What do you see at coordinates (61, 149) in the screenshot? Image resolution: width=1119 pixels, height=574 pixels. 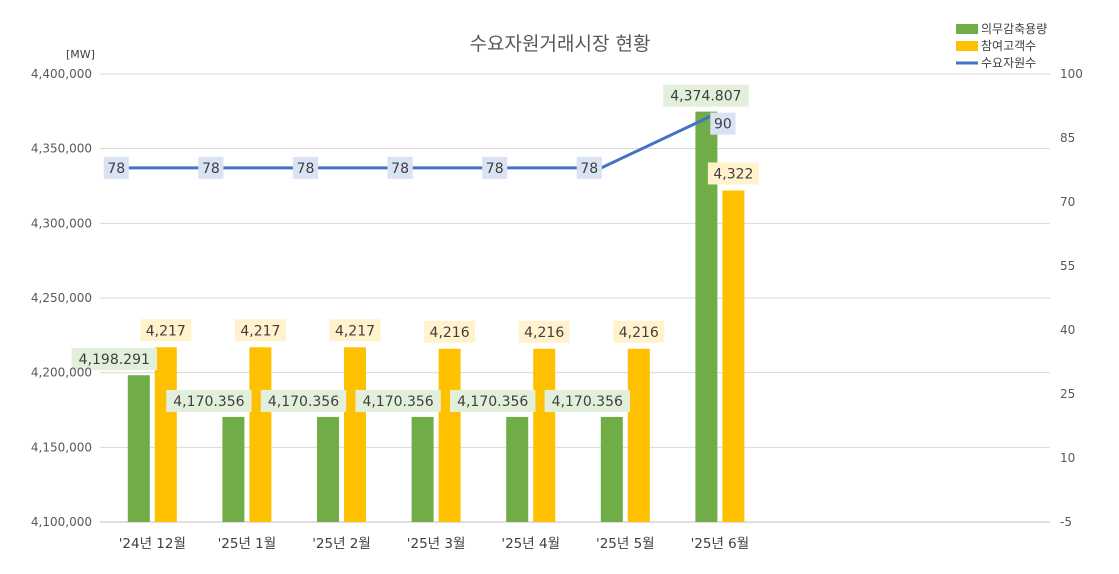 I see `left-axis-tick-label: 4,350,000` at bounding box center [61, 149].